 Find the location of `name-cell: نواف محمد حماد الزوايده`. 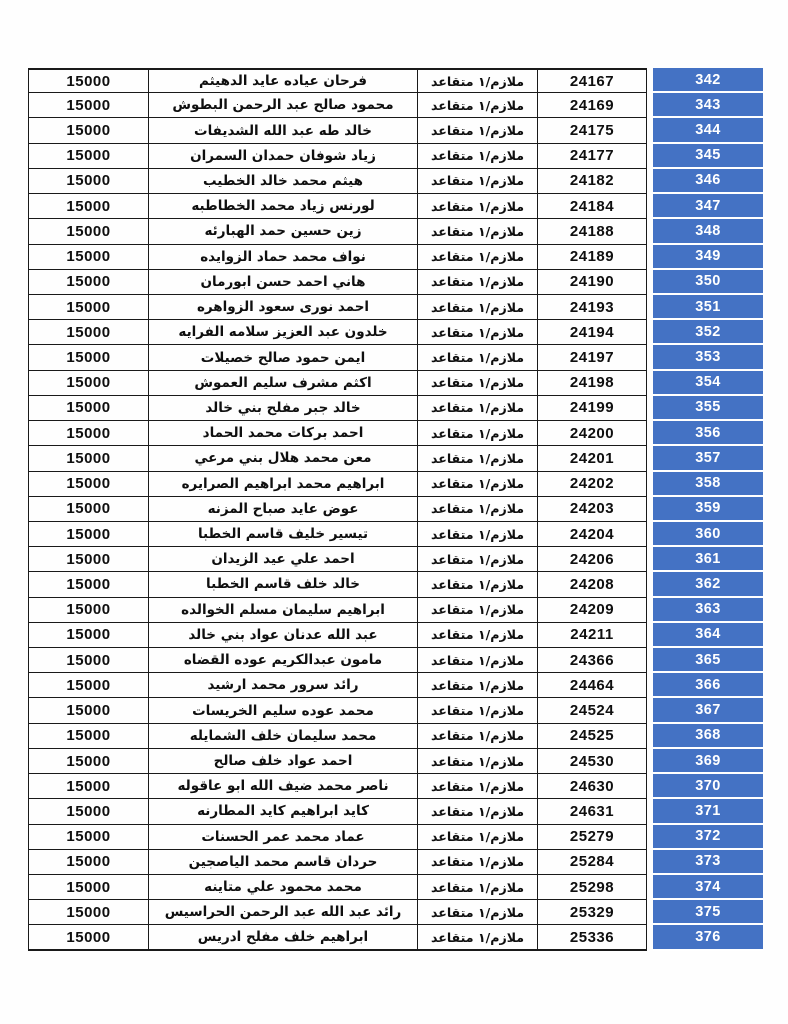

name-cell: نواف محمد حماد الزوايده is located at coordinates (283, 257).